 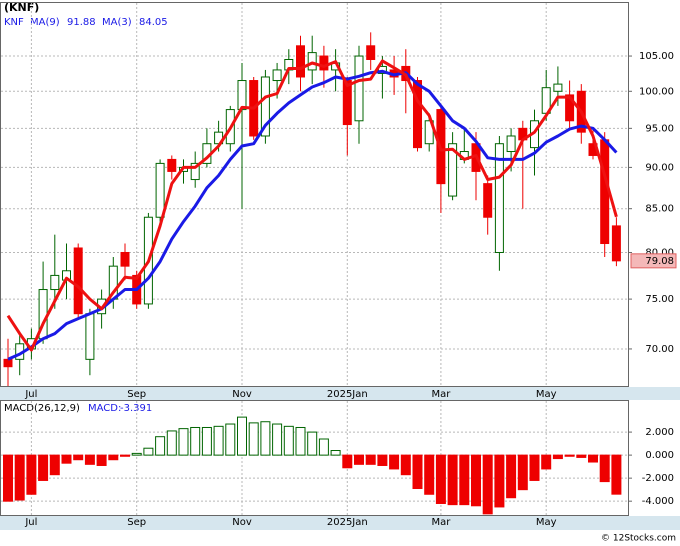 I want to click on legend-label: MA(3), so click(x=117, y=22).